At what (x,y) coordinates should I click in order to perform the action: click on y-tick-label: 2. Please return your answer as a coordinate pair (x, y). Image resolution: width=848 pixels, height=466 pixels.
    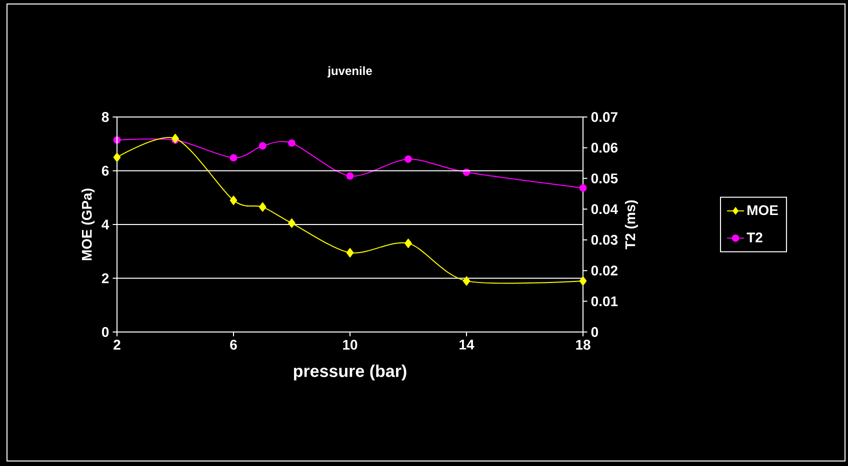
    Looking at the image, I should click on (105, 278).